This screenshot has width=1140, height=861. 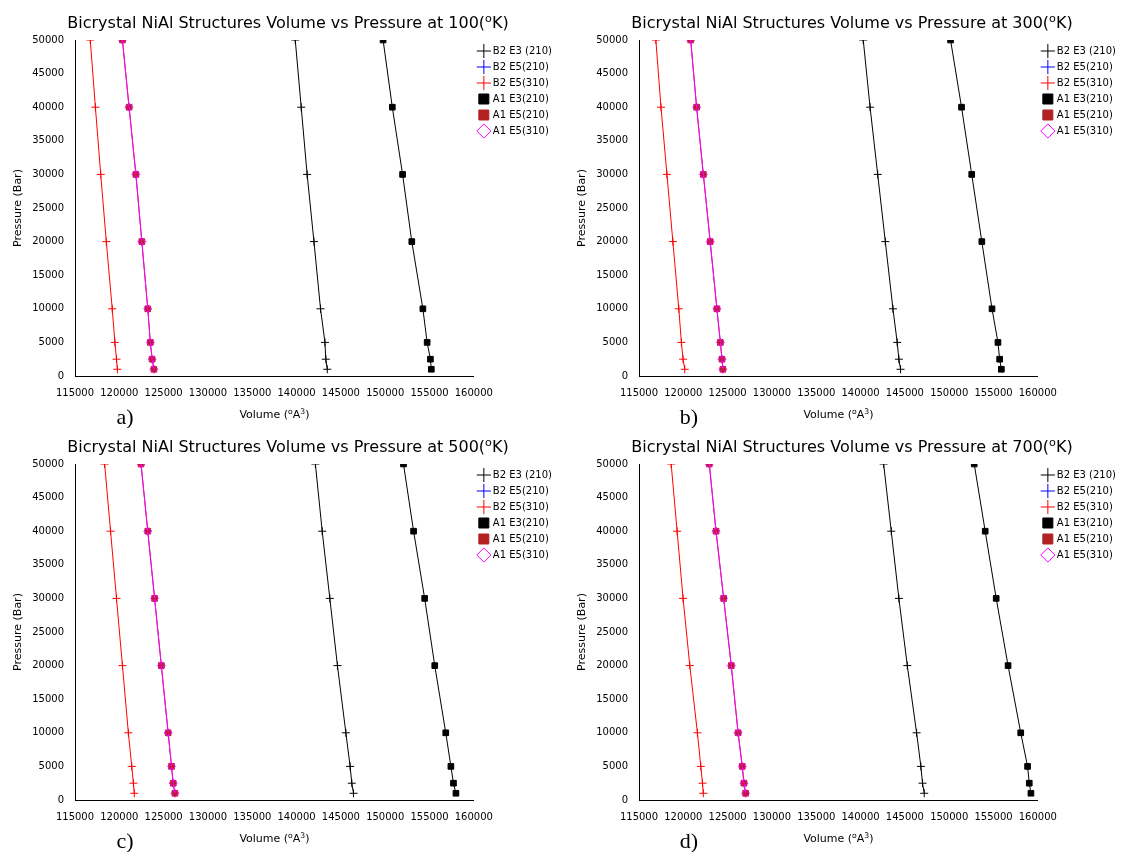 What do you see at coordinates (689, 416) in the screenshot?
I see `text: b)` at bounding box center [689, 416].